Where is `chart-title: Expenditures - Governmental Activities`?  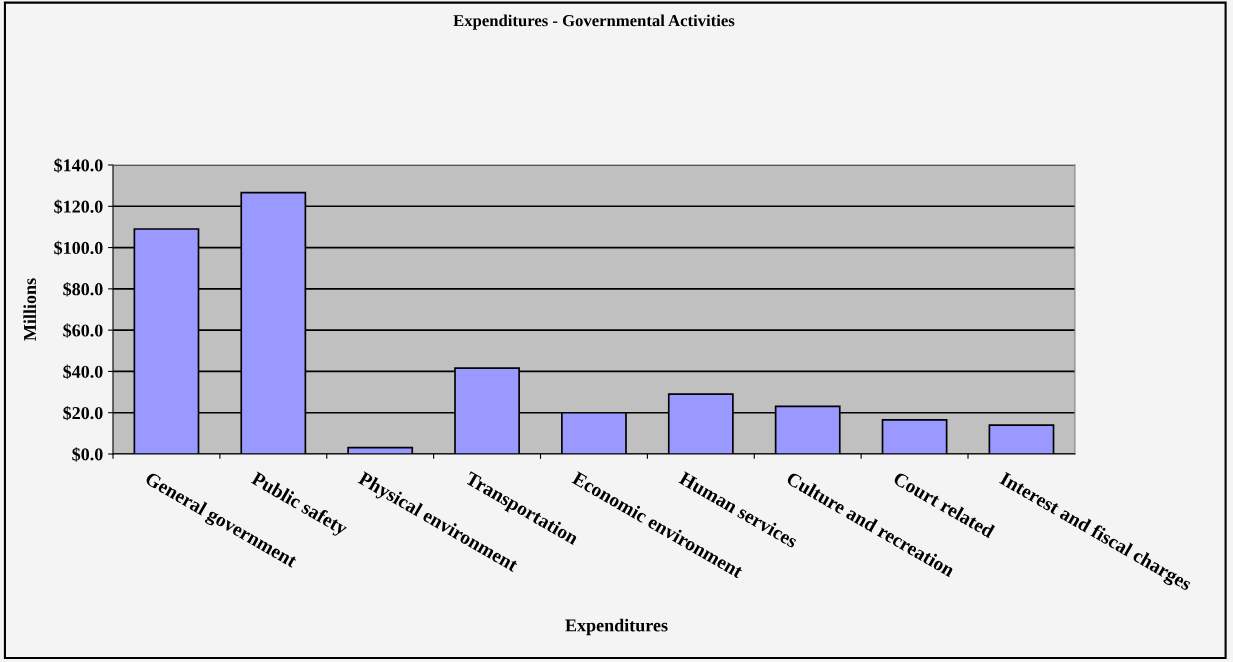
chart-title: Expenditures - Governmental Activities is located at coordinates (594, 22).